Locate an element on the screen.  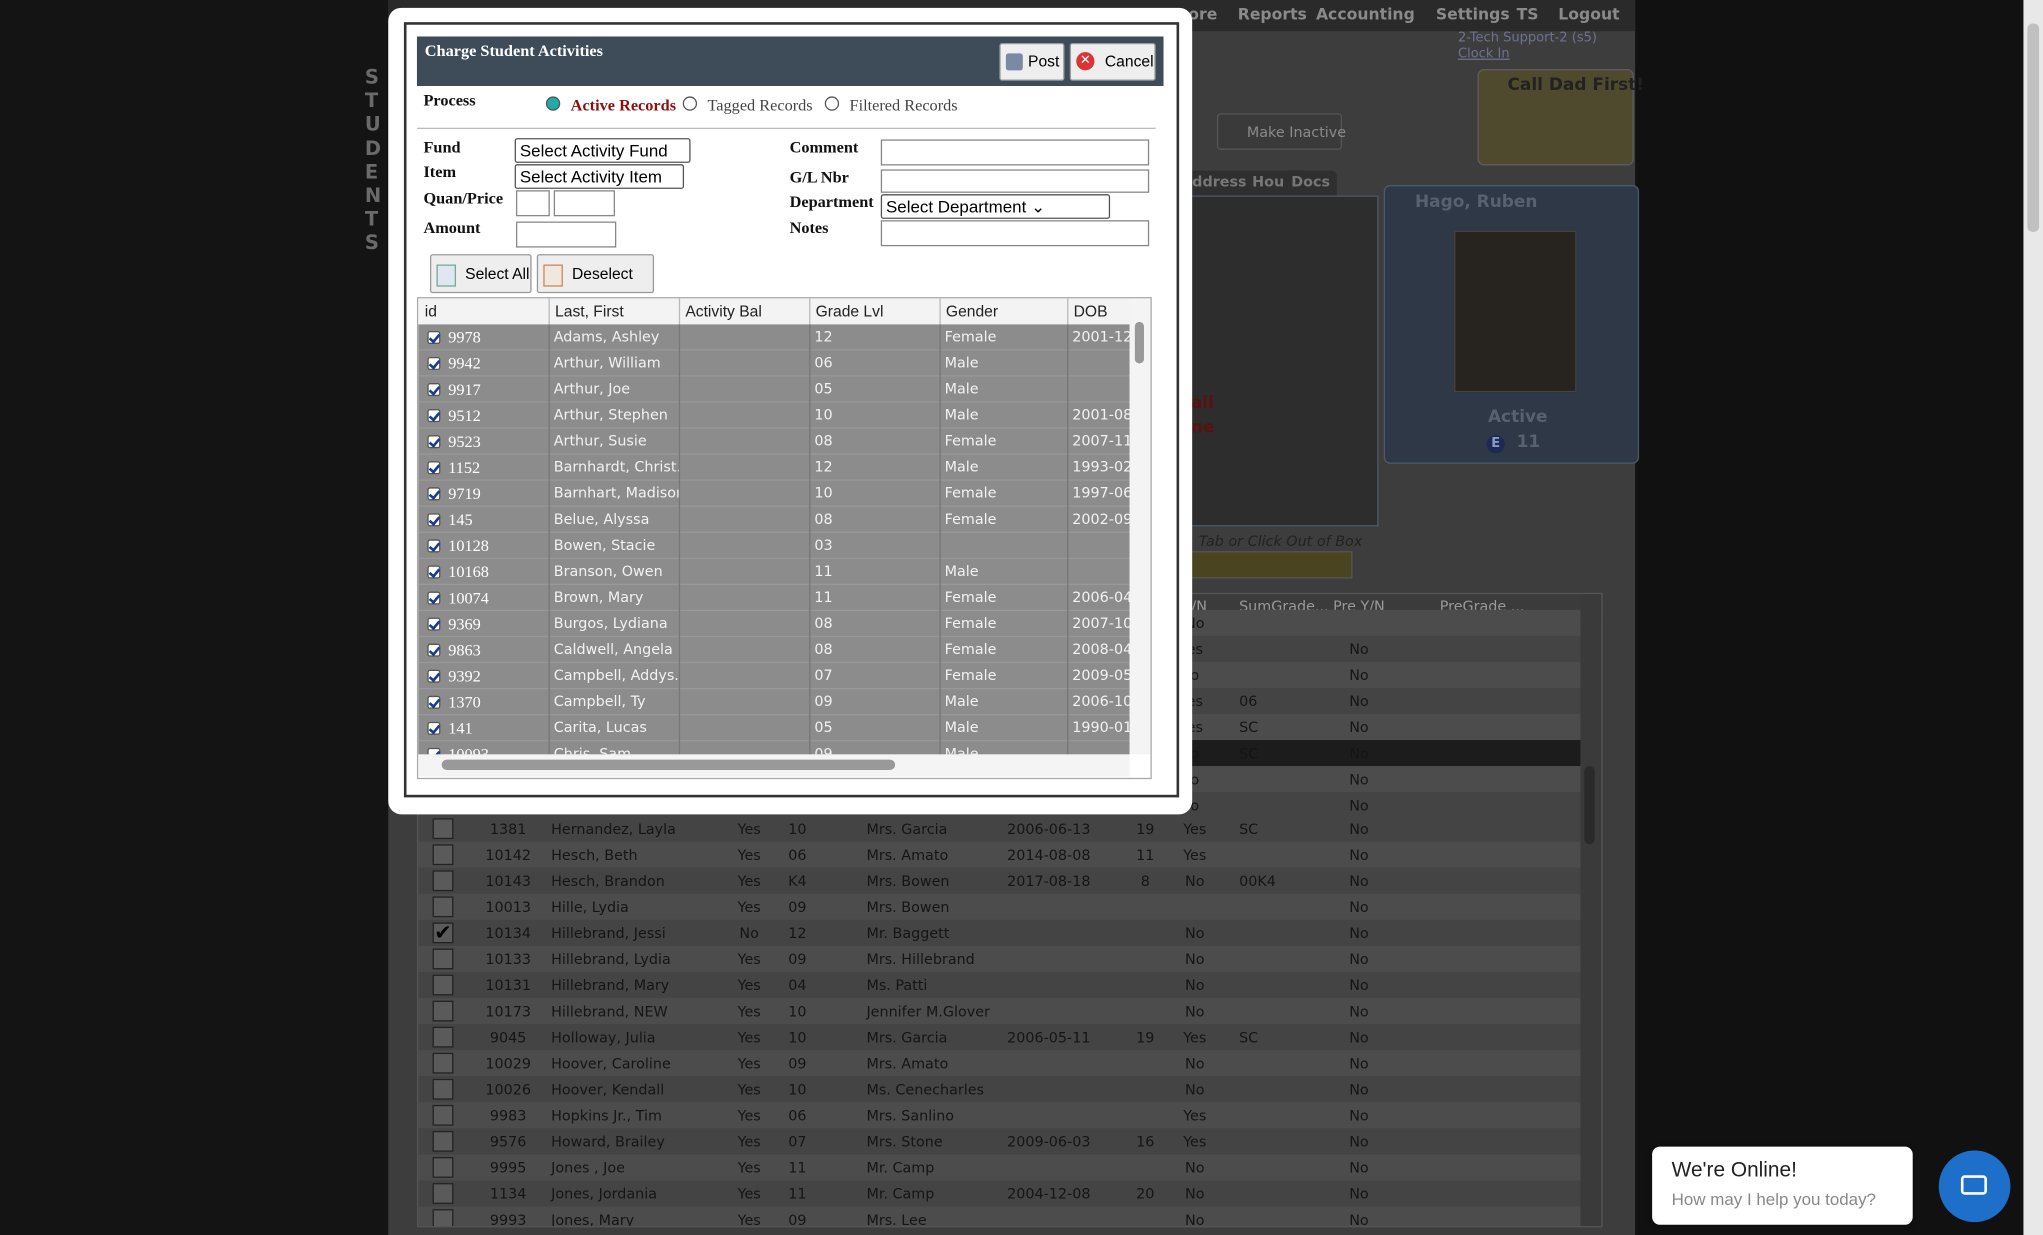
clock-in: Clock In is located at coordinates (1483, 54).